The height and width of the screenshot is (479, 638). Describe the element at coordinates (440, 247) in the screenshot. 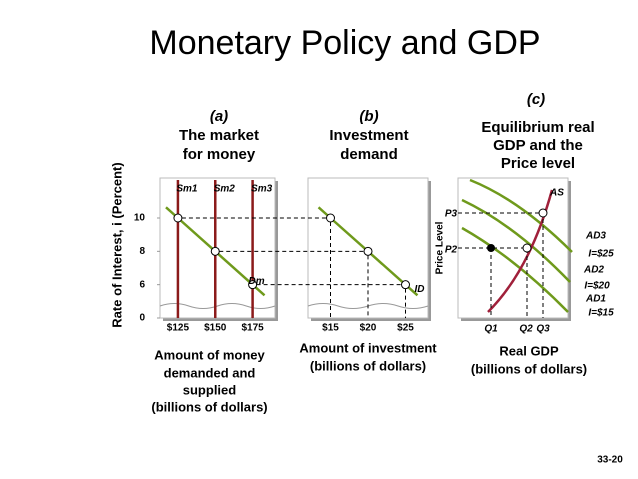

I see `y-axis-label: Price Level` at that location.